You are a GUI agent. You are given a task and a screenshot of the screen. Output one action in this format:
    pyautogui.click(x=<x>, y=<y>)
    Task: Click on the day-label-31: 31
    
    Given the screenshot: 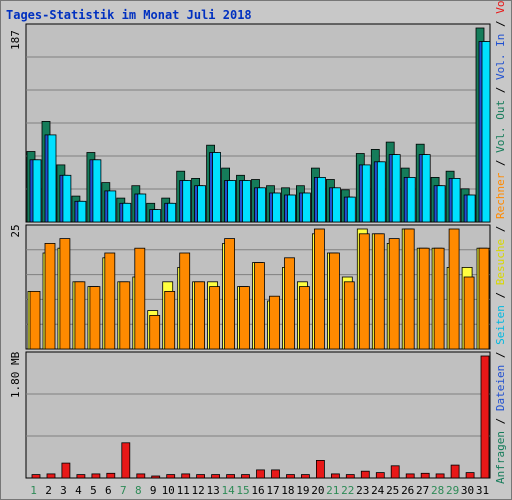 What is the action you would take?
    pyautogui.click(x=482, y=490)
    